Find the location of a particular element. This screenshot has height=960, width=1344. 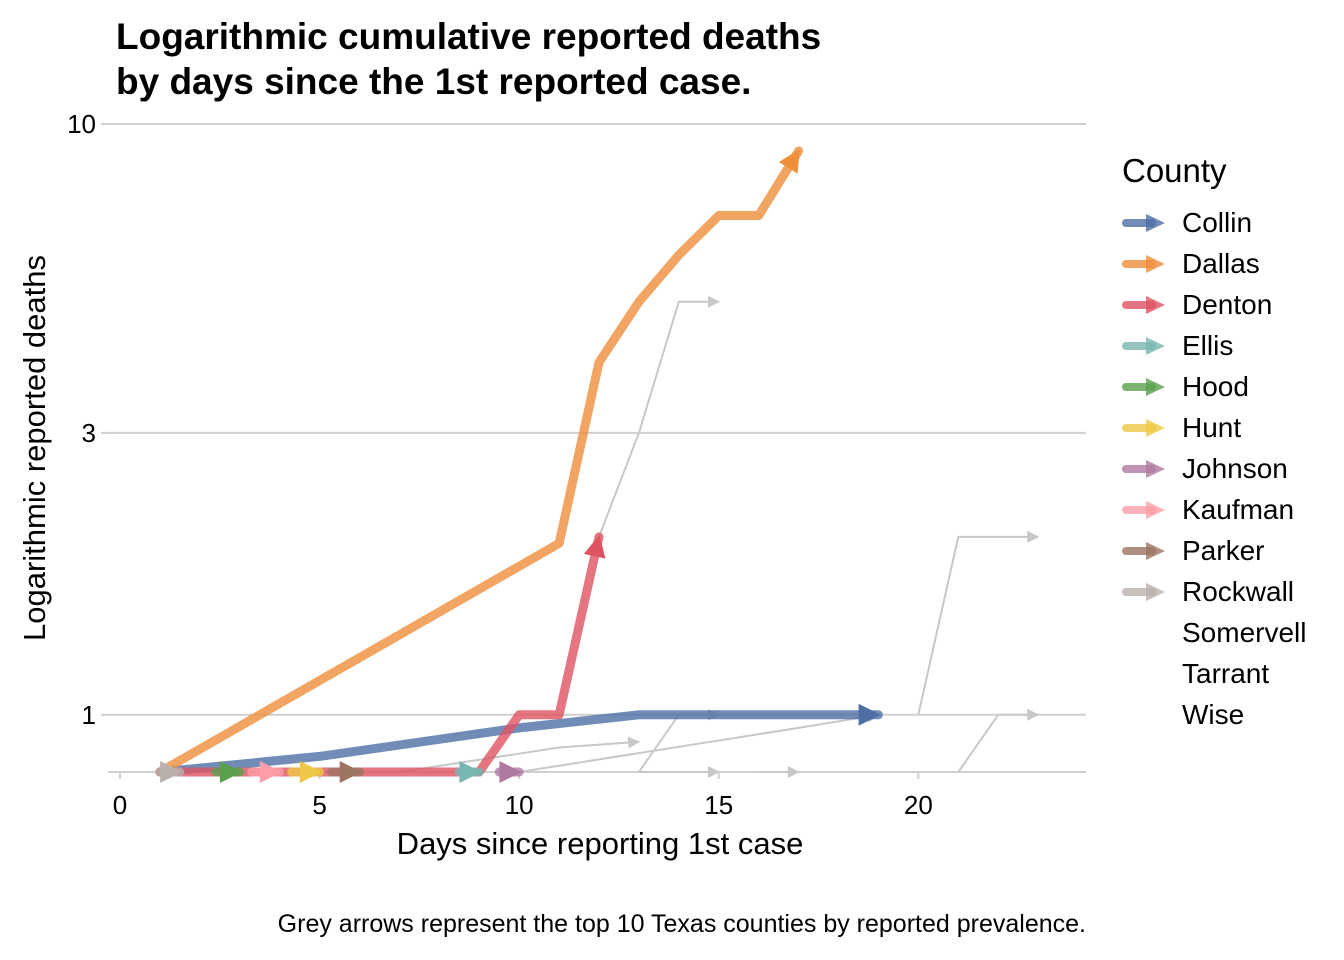

x-tick-label: 10 is located at coordinates (519, 805).